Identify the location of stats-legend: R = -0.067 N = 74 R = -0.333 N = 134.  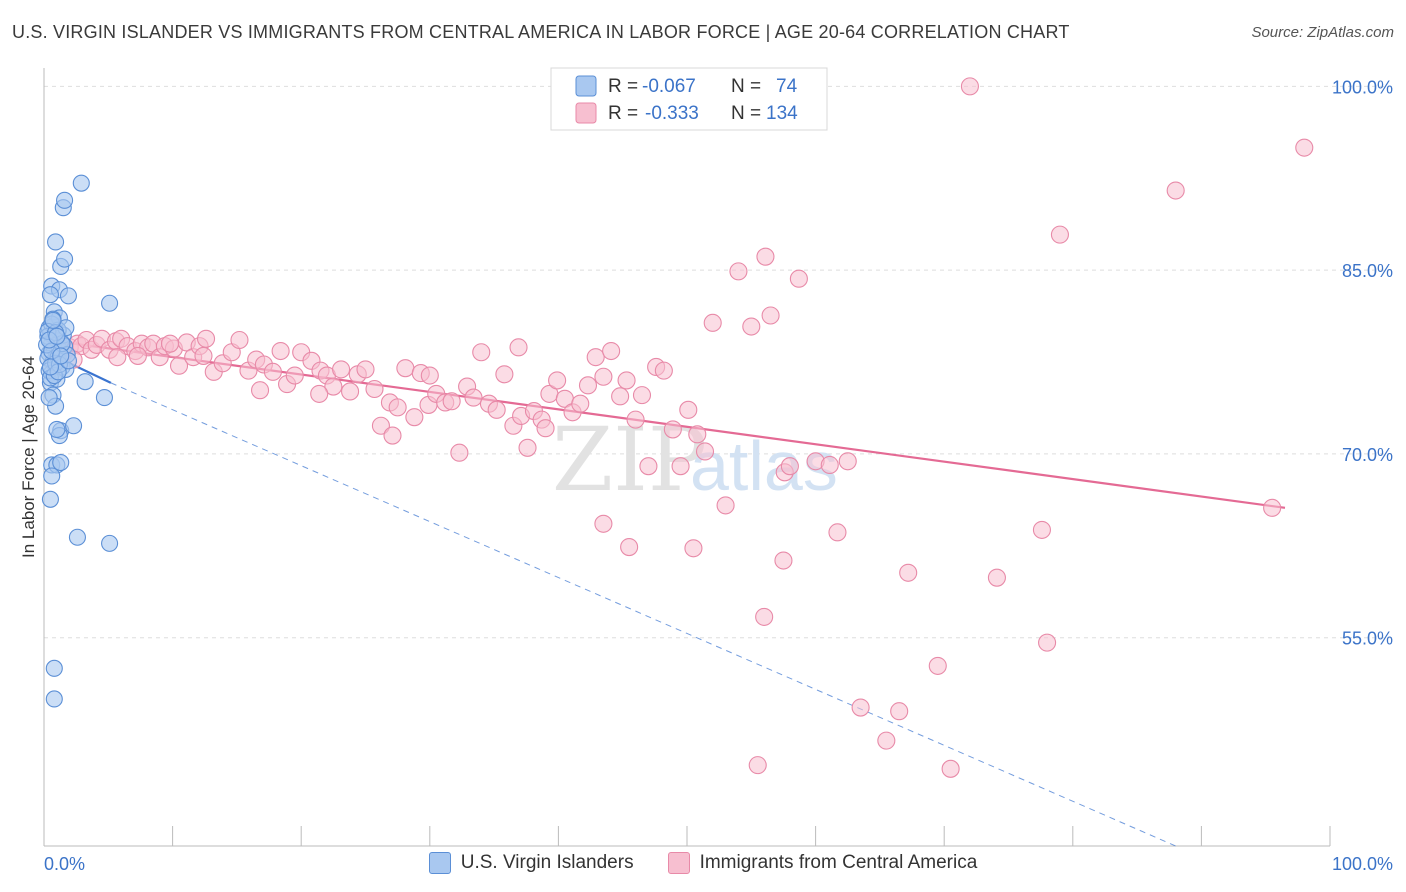
(689, 99).